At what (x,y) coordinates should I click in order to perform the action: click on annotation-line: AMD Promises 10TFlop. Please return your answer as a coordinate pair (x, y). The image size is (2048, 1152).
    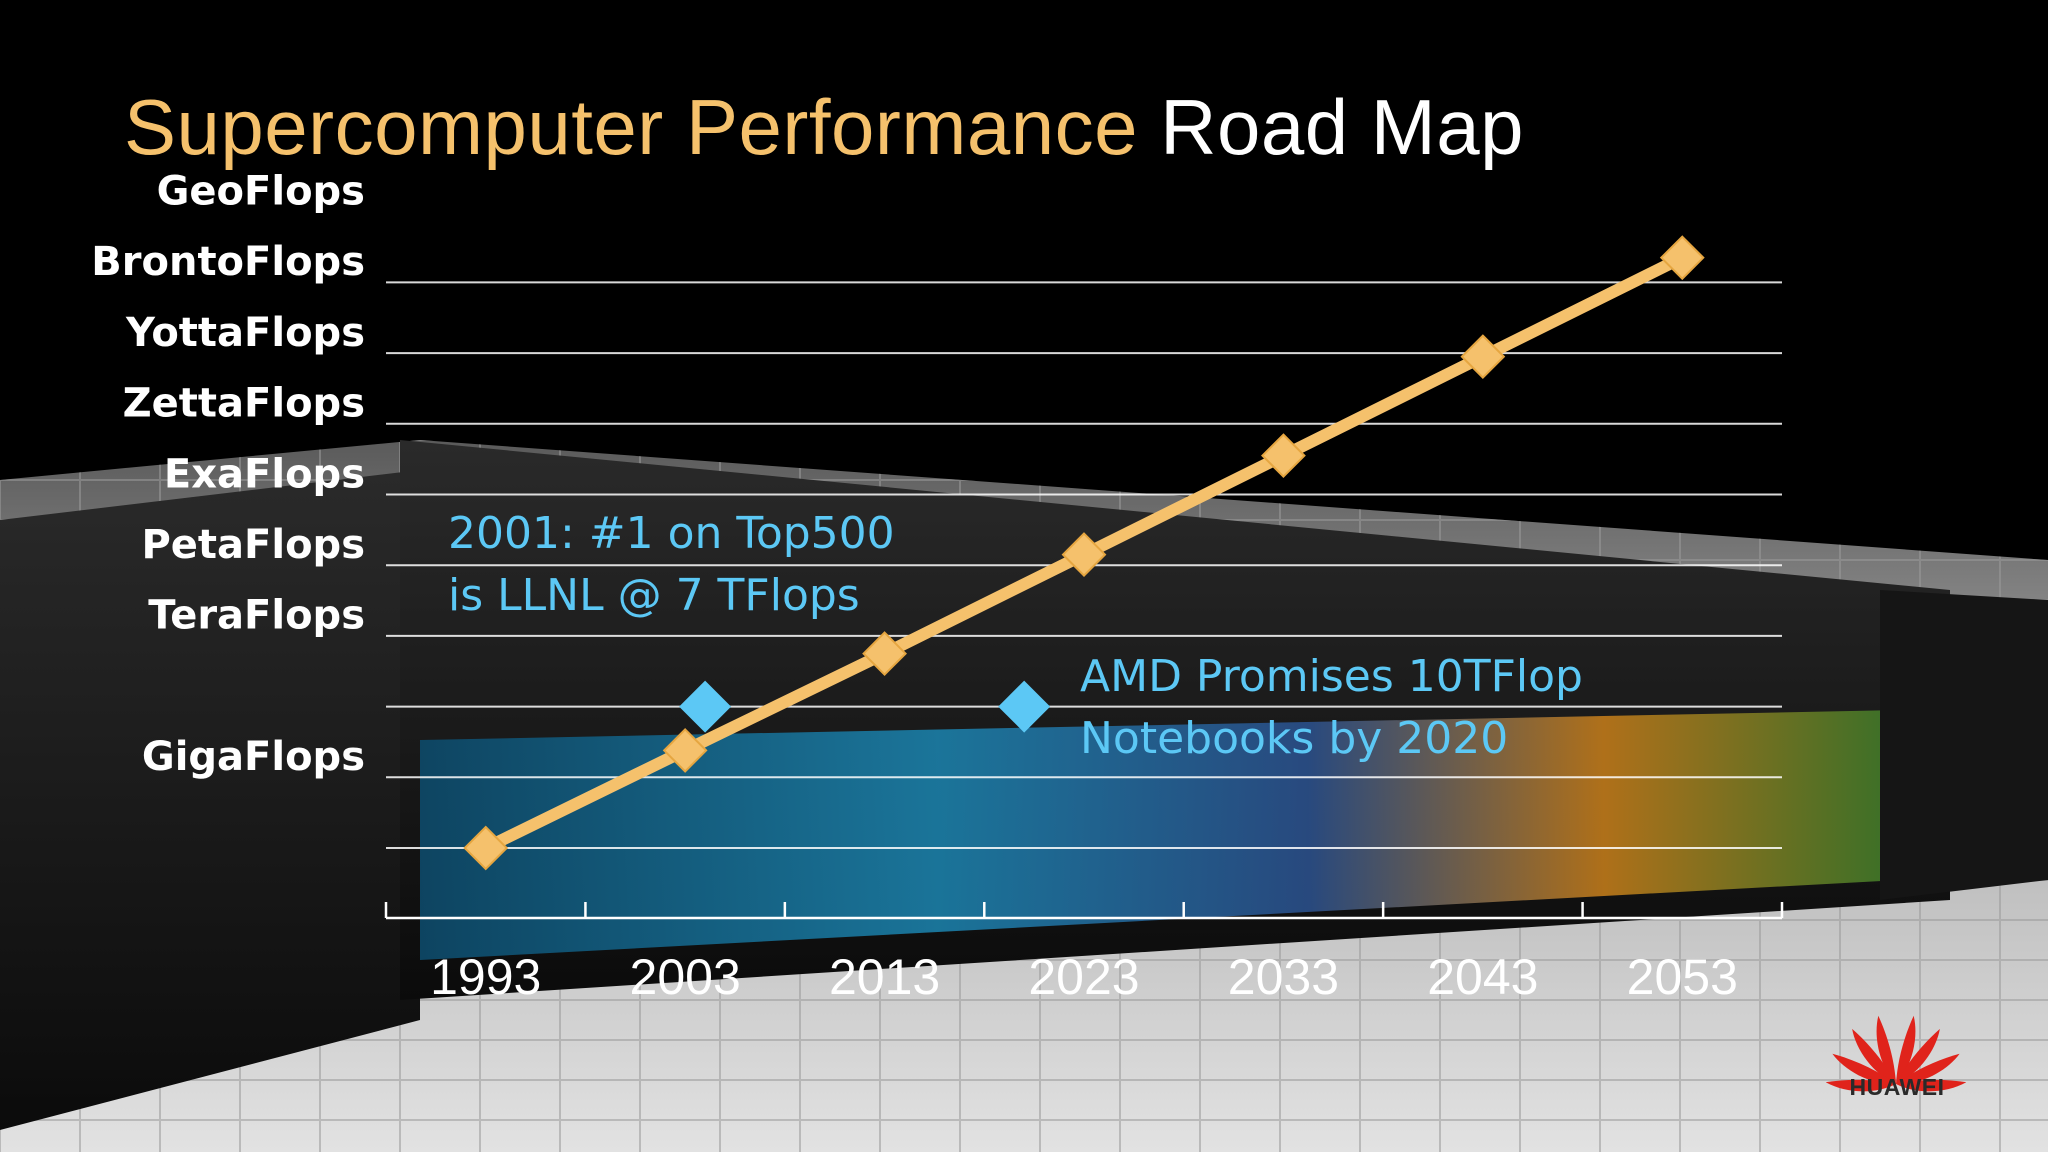
    Looking at the image, I should click on (1331, 676).